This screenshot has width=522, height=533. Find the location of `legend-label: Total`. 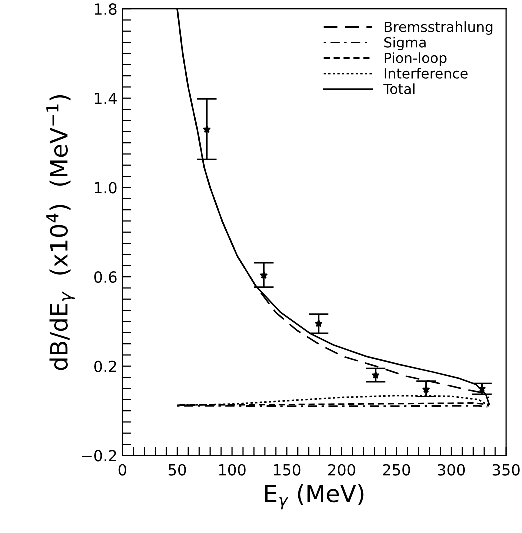

legend-label: Total is located at coordinates (399, 89).